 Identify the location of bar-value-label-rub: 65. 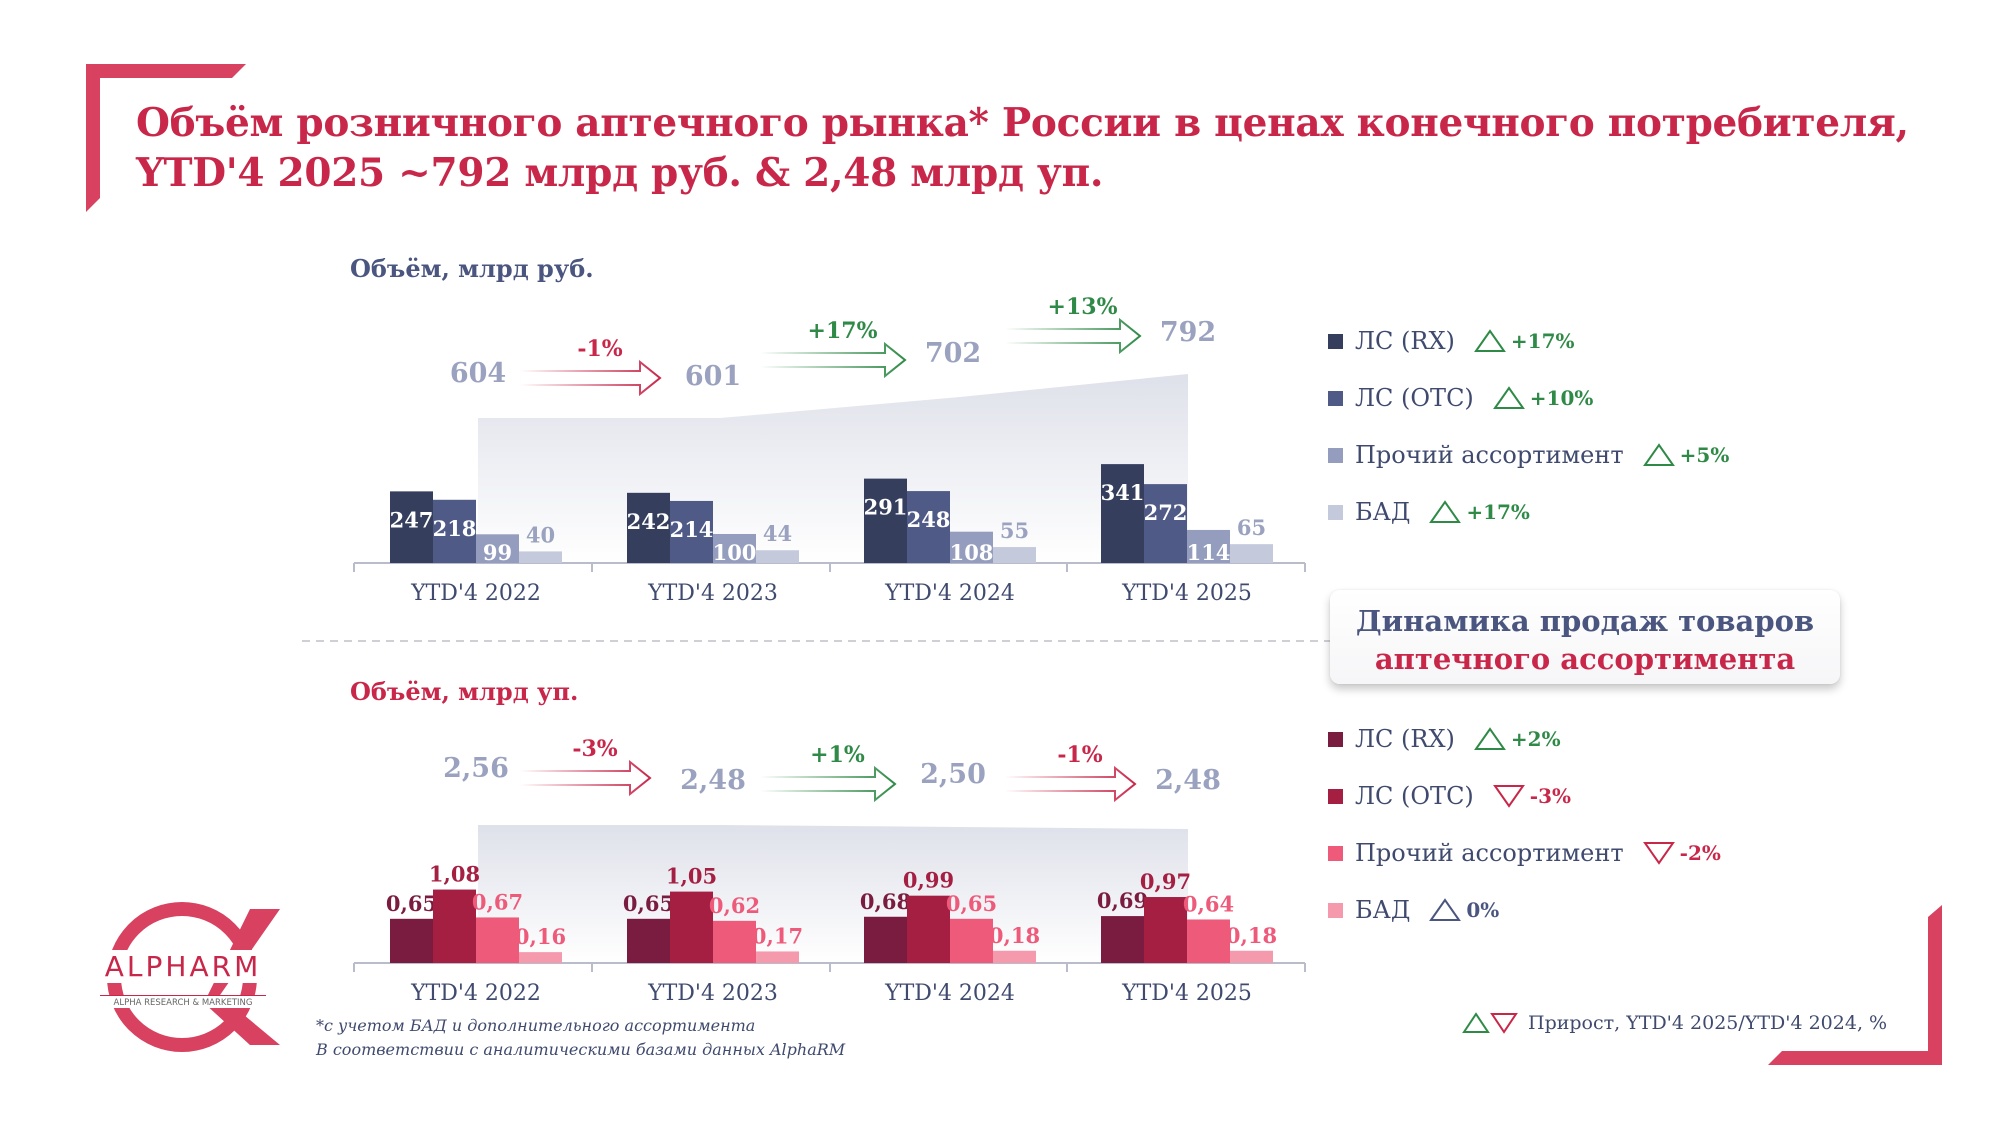
(1251, 527).